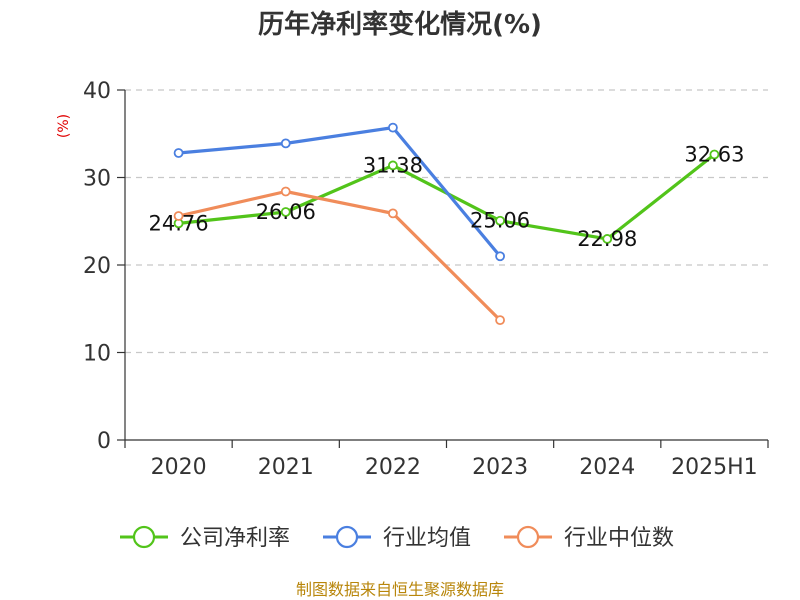 The height and width of the screenshot is (600, 800). I want to click on legend-label: 行业中位数, so click(619, 538).